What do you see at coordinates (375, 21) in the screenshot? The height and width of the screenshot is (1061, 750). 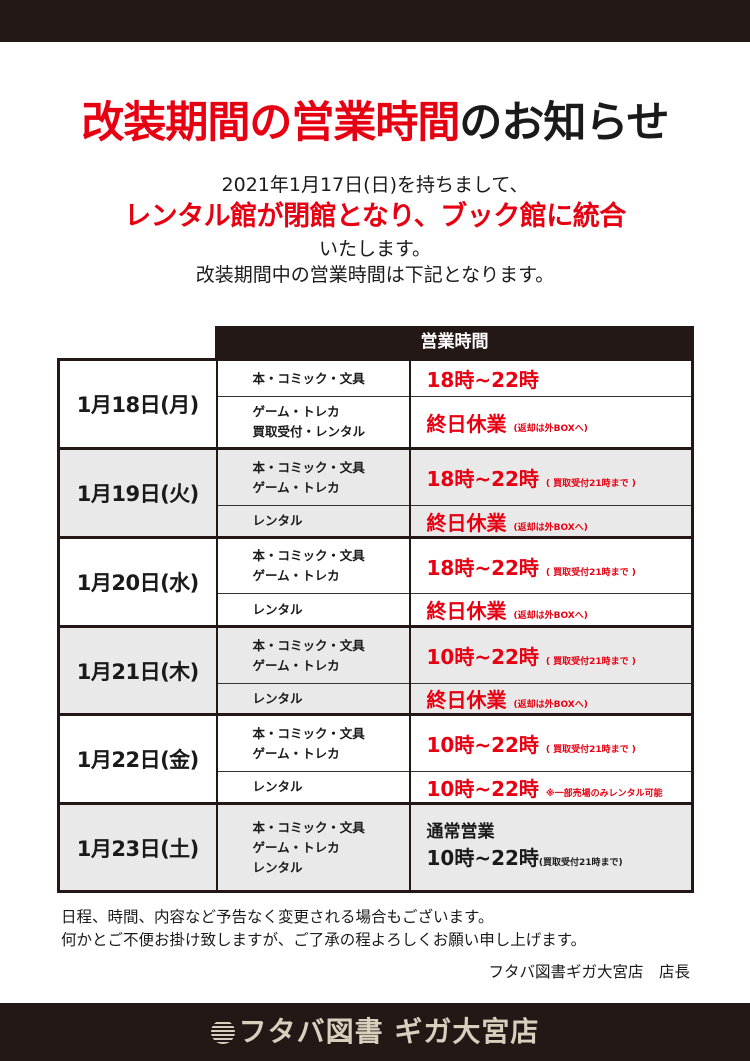 I see `top-bar` at bounding box center [375, 21].